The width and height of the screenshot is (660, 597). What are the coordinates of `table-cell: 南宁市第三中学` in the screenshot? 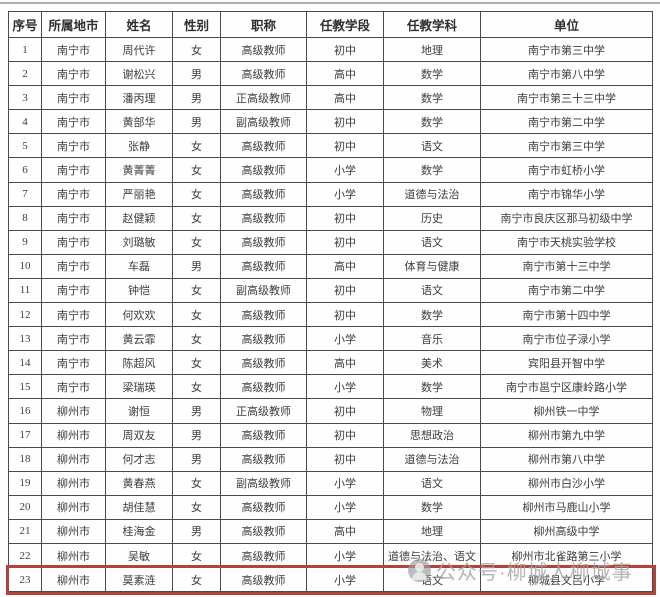 It's located at (566, 49).